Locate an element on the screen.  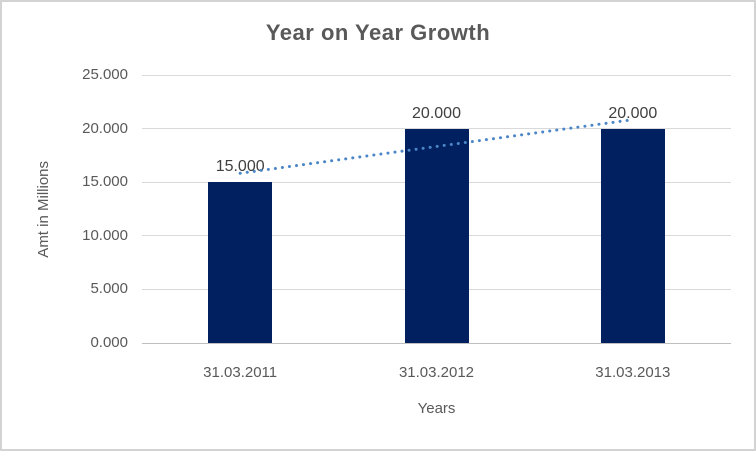
y-axis-title: Amt in Millions is located at coordinates (43, 209).